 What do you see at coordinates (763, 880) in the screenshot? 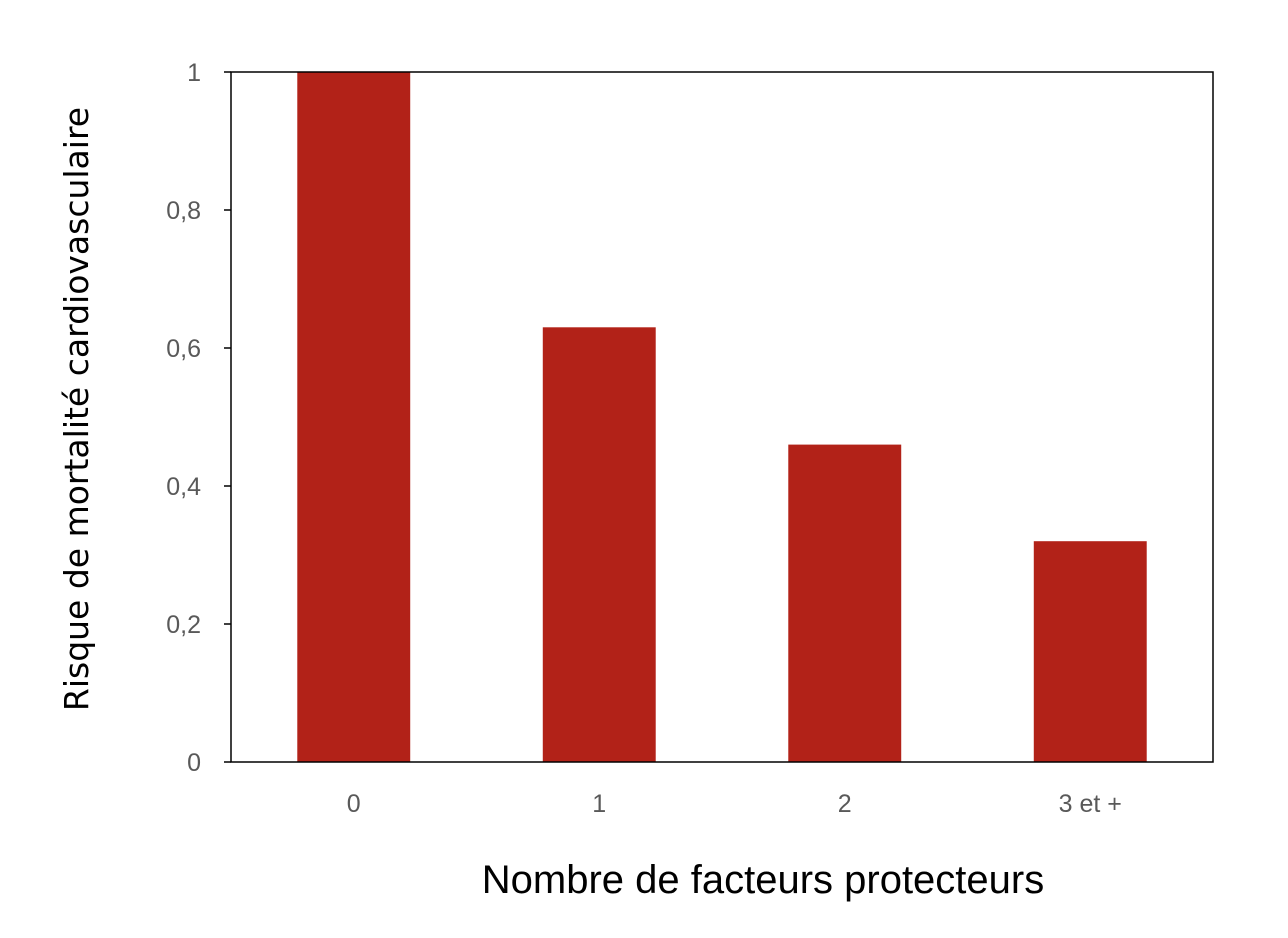
I see `x-axis-label: Nombre de facteurs protecteurs` at bounding box center [763, 880].